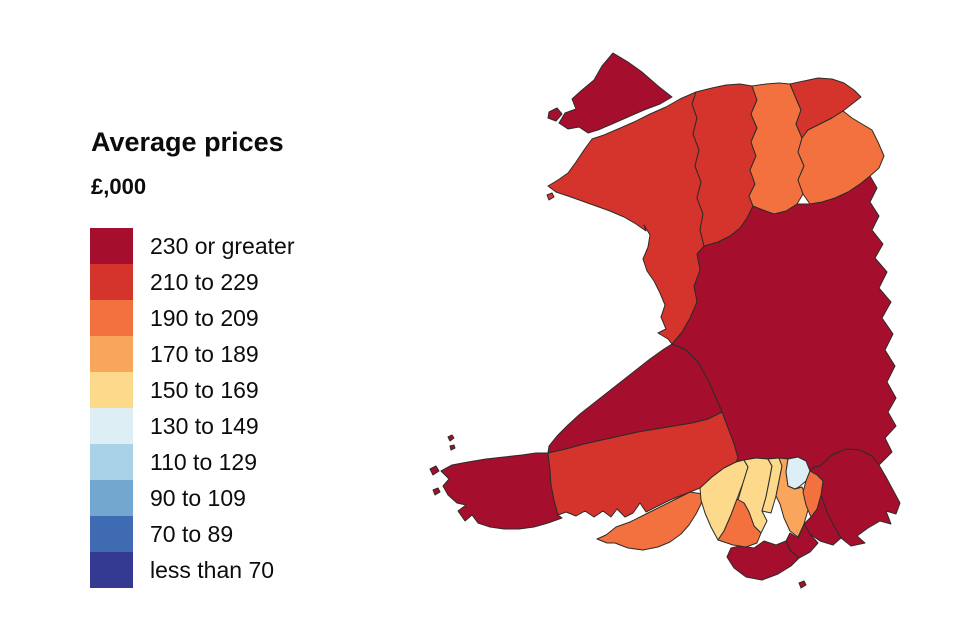 The width and height of the screenshot is (960, 640). I want to click on legend-item-label: 70 to 89, so click(192, 533).